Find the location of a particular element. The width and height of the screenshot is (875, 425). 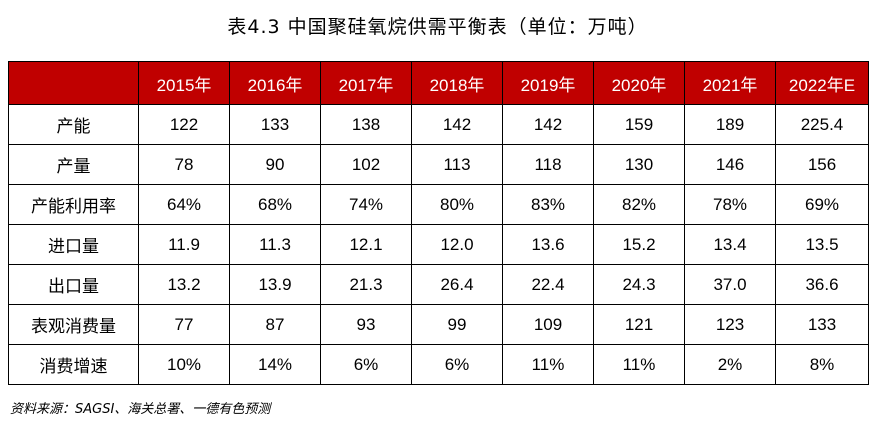

table-cell: 2% is located at coordinates (730, 364).